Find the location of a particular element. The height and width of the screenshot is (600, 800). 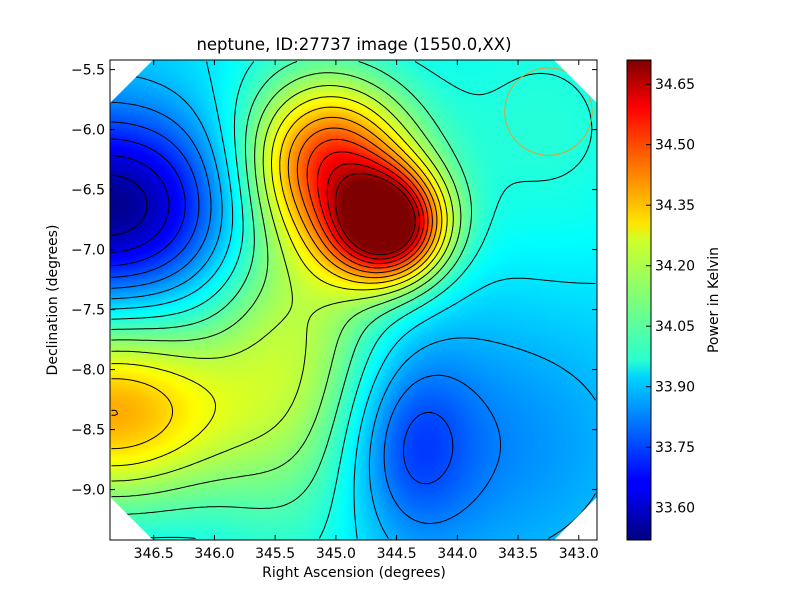

y-tick-label: −8.5 is located at coordinates (88, 431).